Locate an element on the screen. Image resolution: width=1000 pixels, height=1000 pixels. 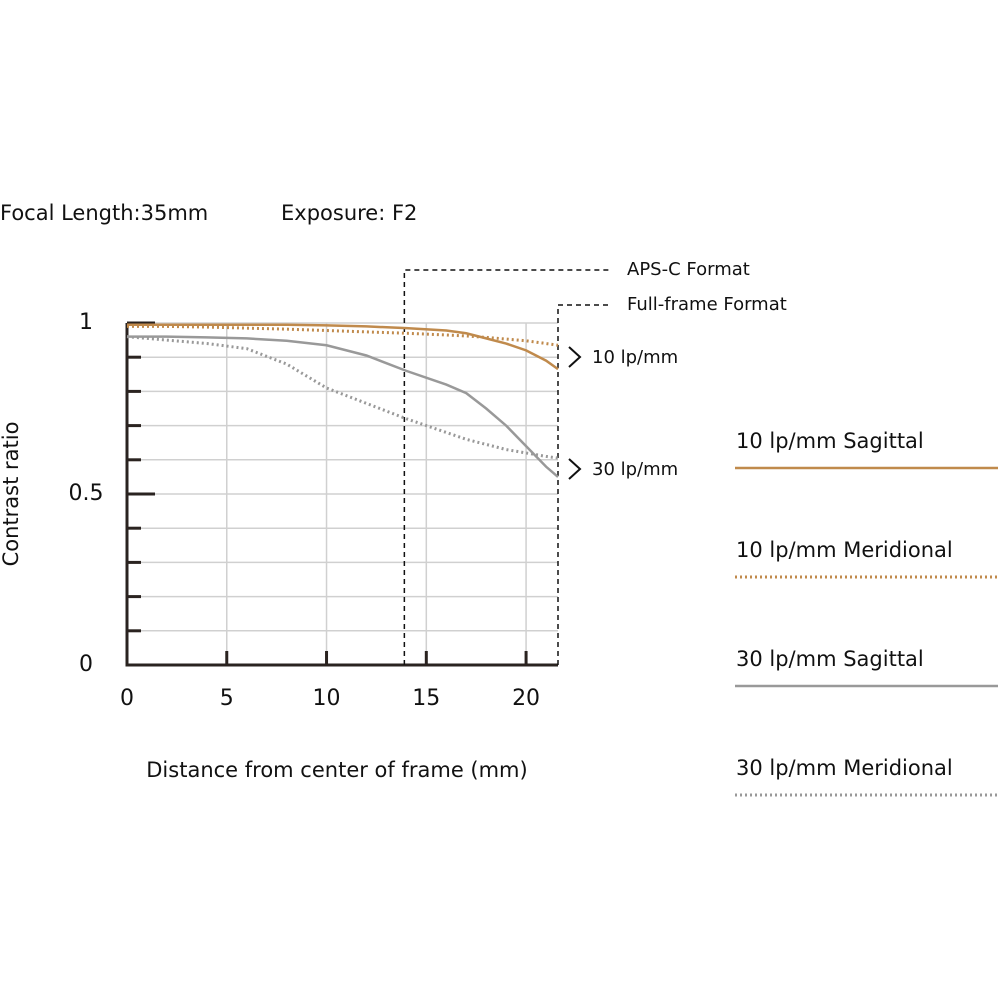
chart-subtitle: Exposure: F2 is located at coordinates (349, 213).